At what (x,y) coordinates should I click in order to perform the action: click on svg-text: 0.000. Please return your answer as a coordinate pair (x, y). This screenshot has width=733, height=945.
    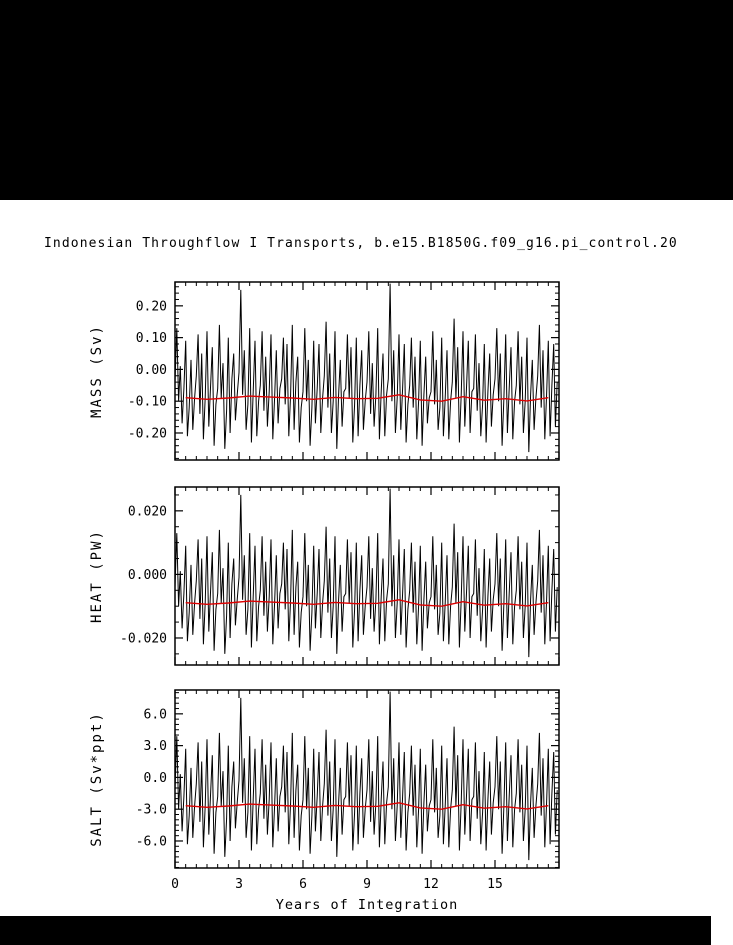
    Looking at the image, I should click on (147, 575).